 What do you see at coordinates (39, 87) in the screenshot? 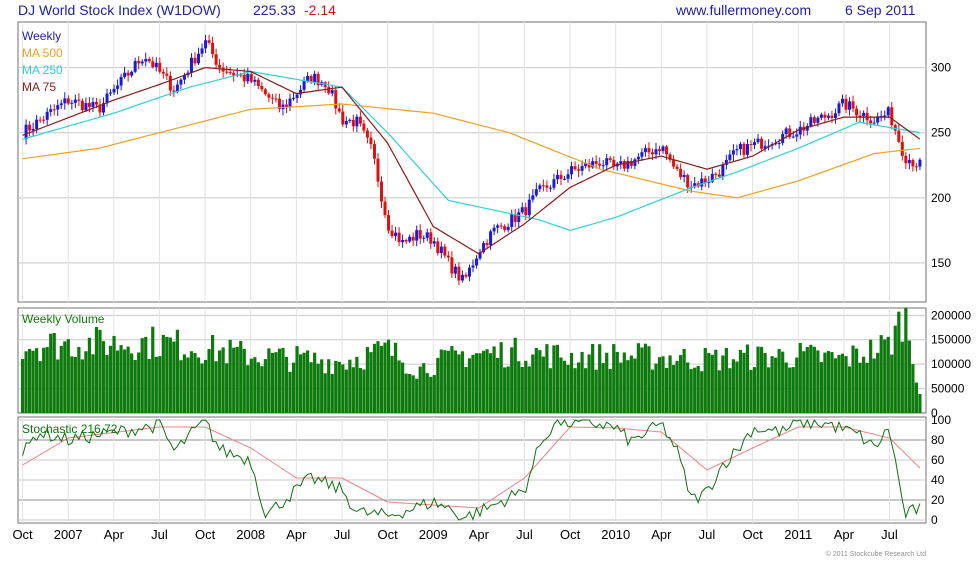
I see `price-legend-entry: MA 75` at bounding box center [39, 87].